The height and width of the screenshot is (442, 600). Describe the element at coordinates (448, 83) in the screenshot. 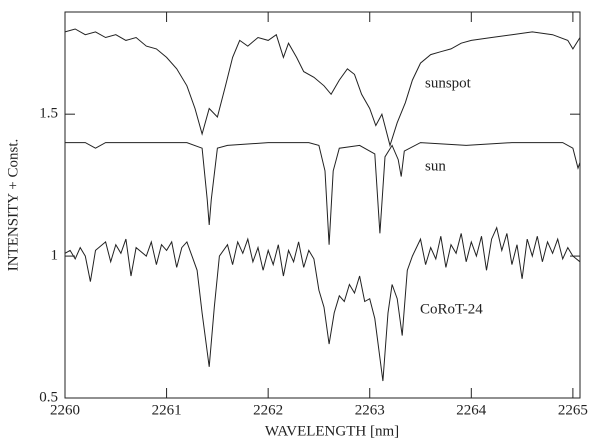

I see `series-label: sunspot` at that location.